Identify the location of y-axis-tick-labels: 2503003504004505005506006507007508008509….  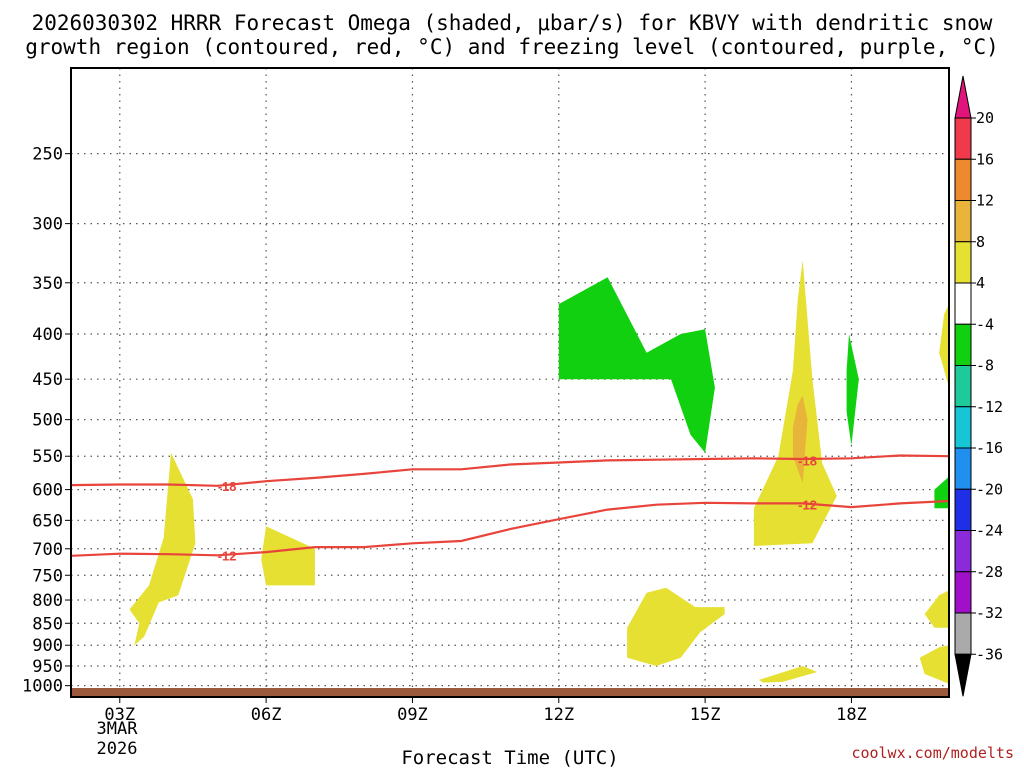
(46, 421).